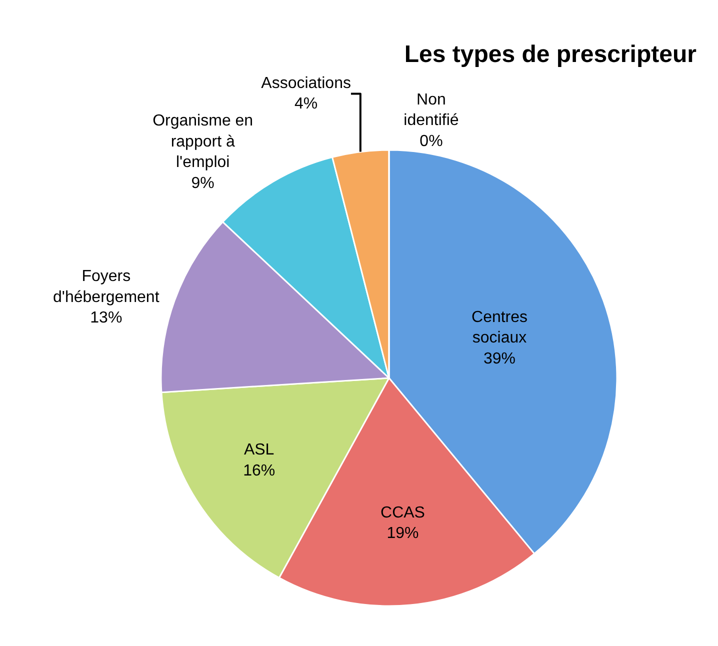 This screenshot has height=646, width=718. What do you see at coordinates (431, 110) in the screenshot?
I see `category-label: Non identifié` at bounding box center [431, 110].